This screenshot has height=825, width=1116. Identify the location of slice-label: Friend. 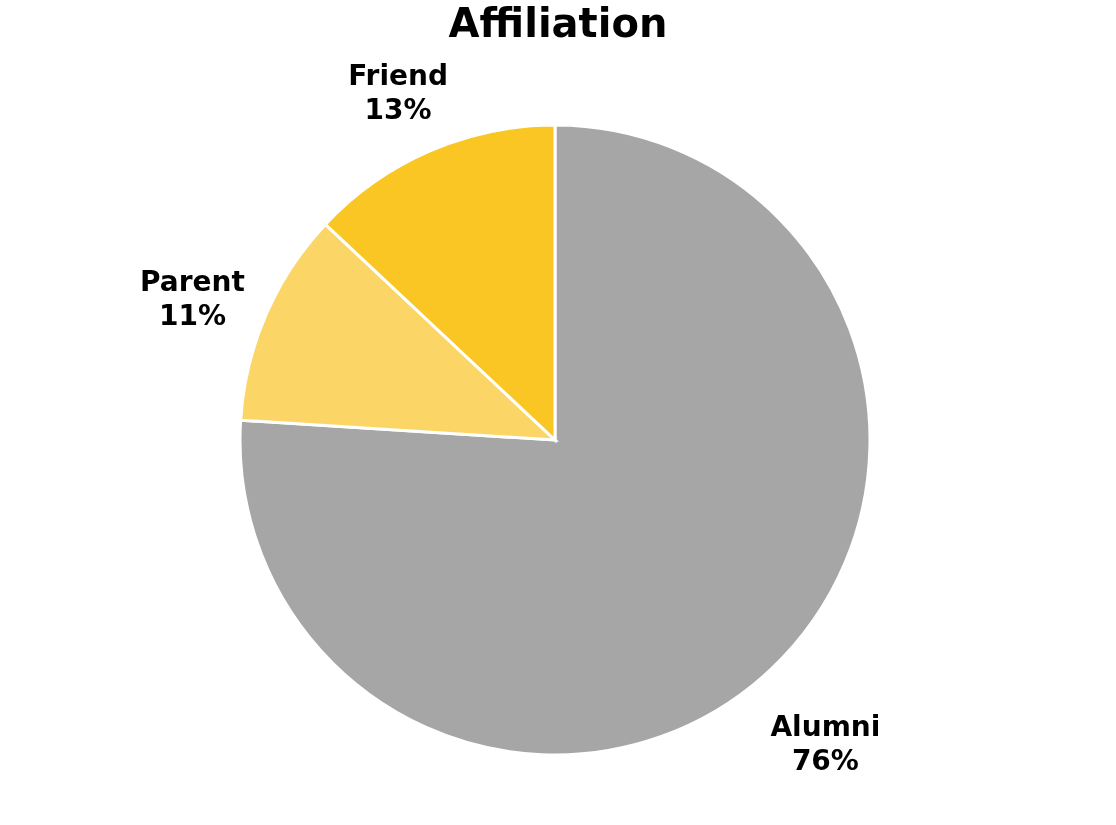
(398, 76).